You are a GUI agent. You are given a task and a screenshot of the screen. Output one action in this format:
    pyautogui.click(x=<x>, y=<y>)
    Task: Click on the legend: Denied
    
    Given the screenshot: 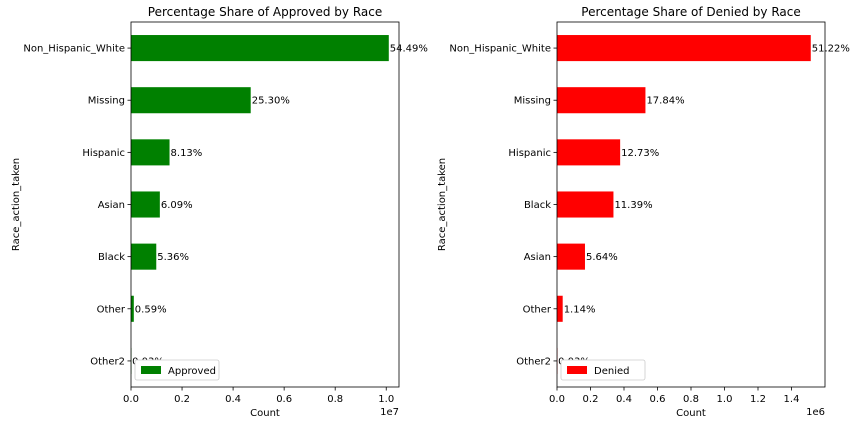 What is the action you would take?
    pyautogui.click(x=603, y=370)
    